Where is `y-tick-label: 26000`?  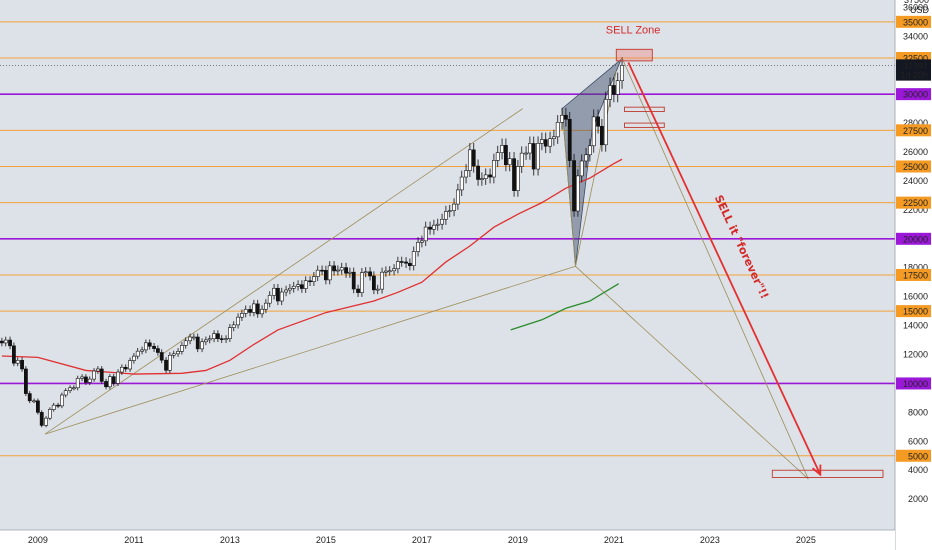
y-tick-label: 26000 is located at coordinates (915, 152).